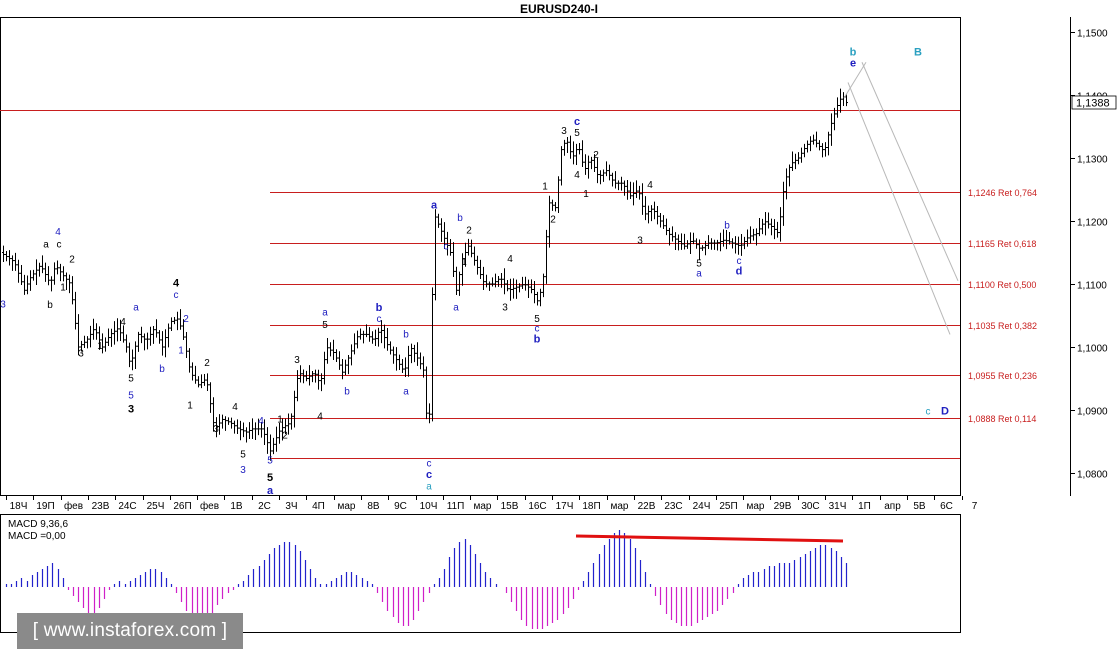 The height and width of the screenshot is (668, 1117). What do you see at coordinates (261, 421) in the screenshot?
I see `wave-label: 4` at bounding box center [261, 421].